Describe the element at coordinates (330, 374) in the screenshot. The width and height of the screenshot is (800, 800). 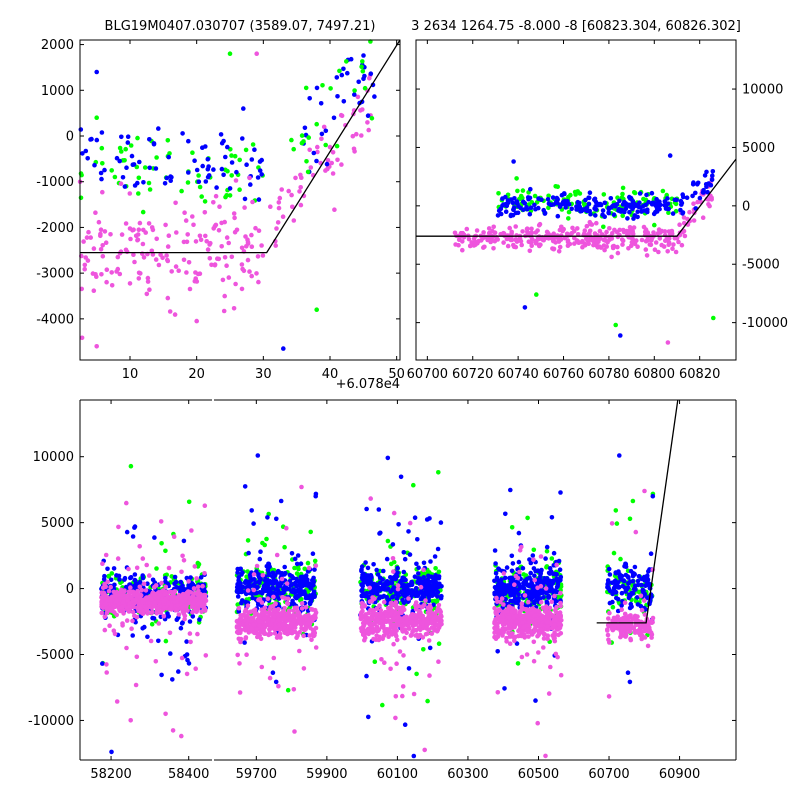
I see `x-tick-label: 40` at that location.